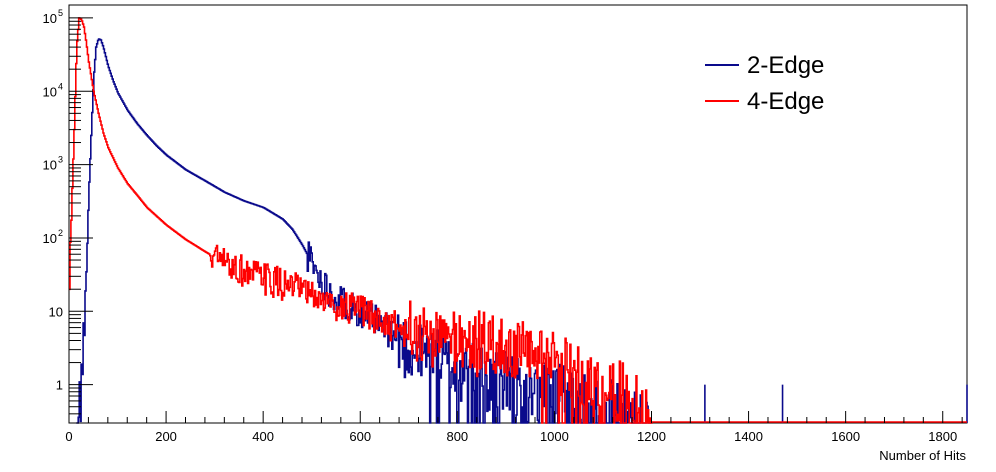 Image resolution: width=996 pixels, height=472 pixels. I want to click on y-tick-exponent: 3, so click(60, 160).